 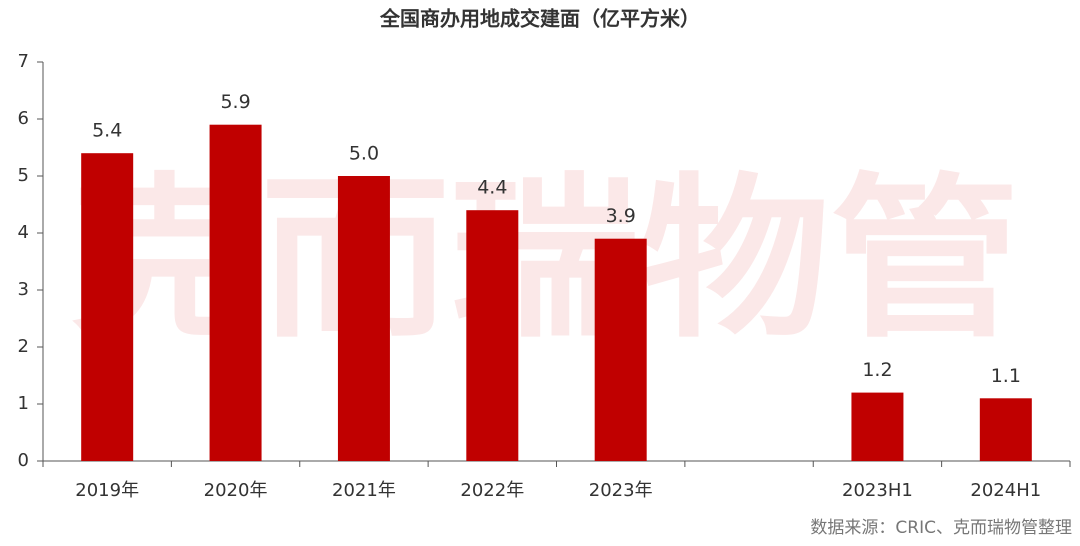 What do you see at coordinates (23, 118) in the screenshot?
I see `y-tick-label: 6` at bounding box center [23, 118].